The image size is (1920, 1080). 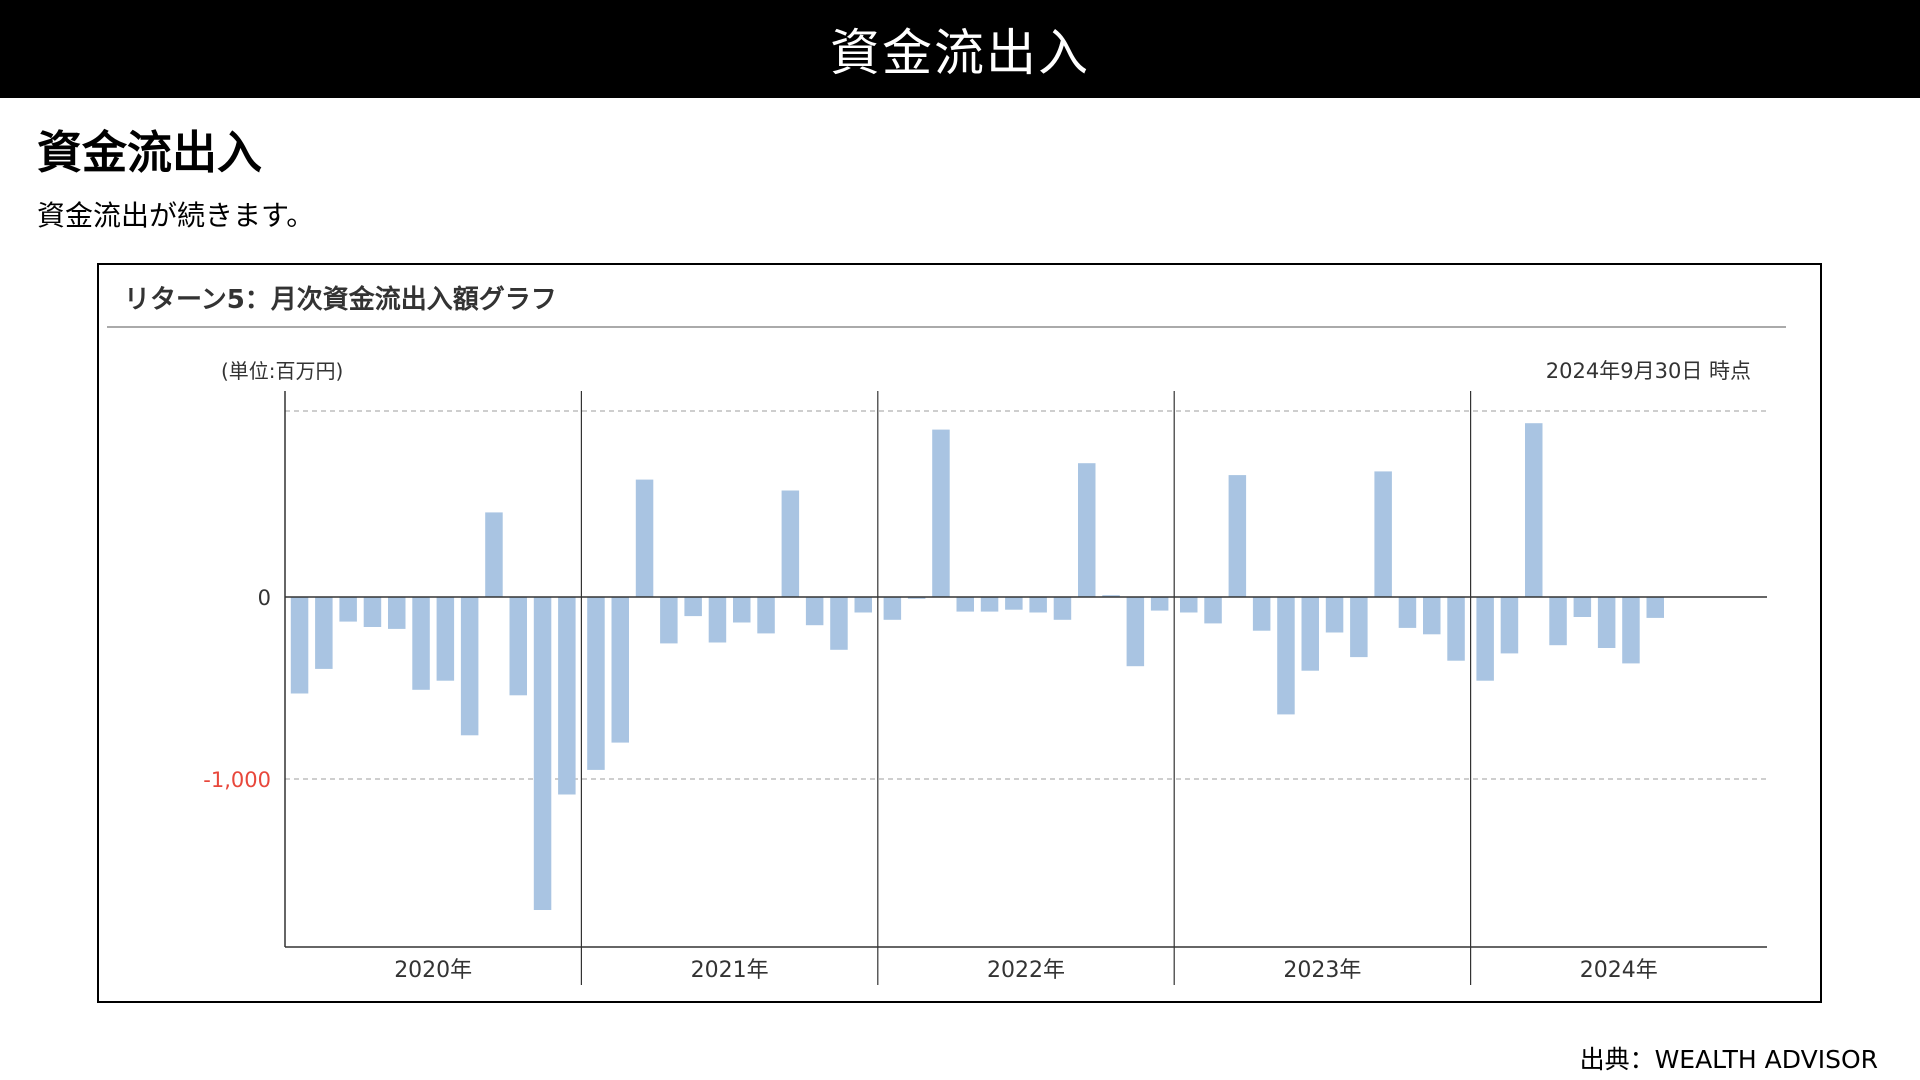 What do you see at coordinates (1159, 604) in the screenshot?
I see `bar-2022年-12` at bounding box center [1159, 604].